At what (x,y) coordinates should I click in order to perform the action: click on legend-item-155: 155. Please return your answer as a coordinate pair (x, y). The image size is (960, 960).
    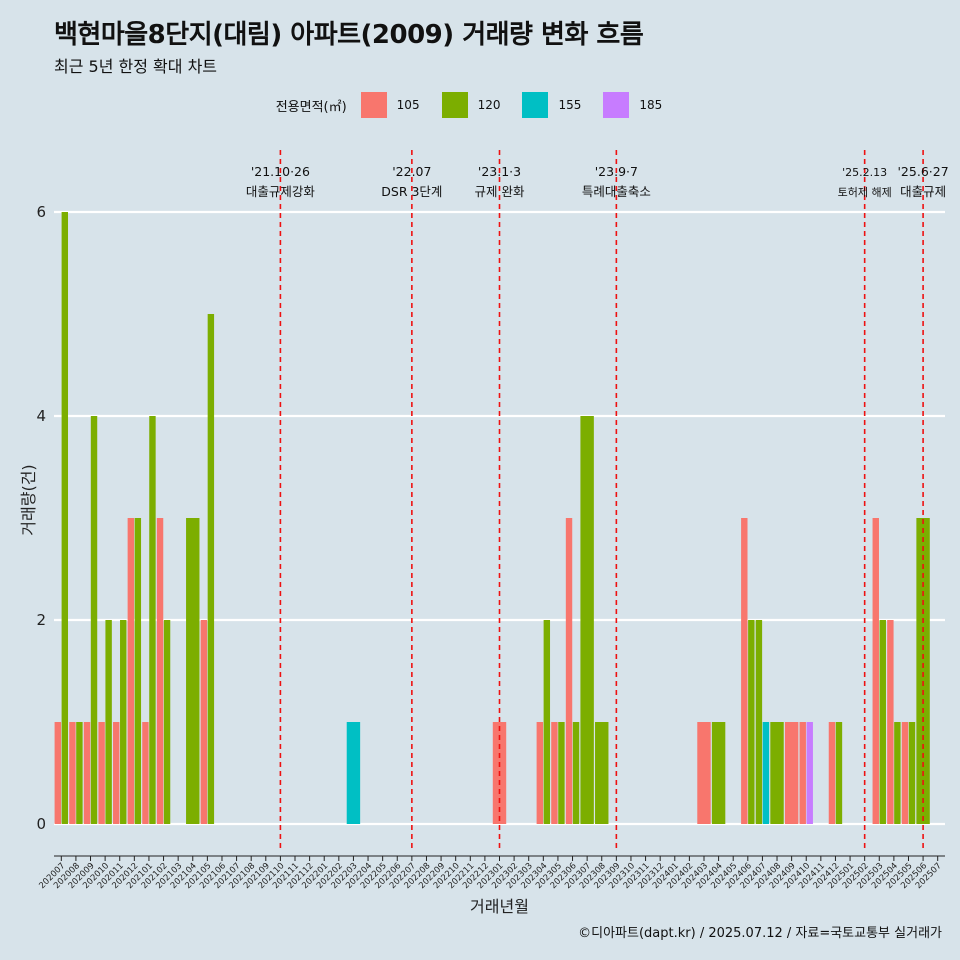
    Looking at the image, I should click on (557, 105).